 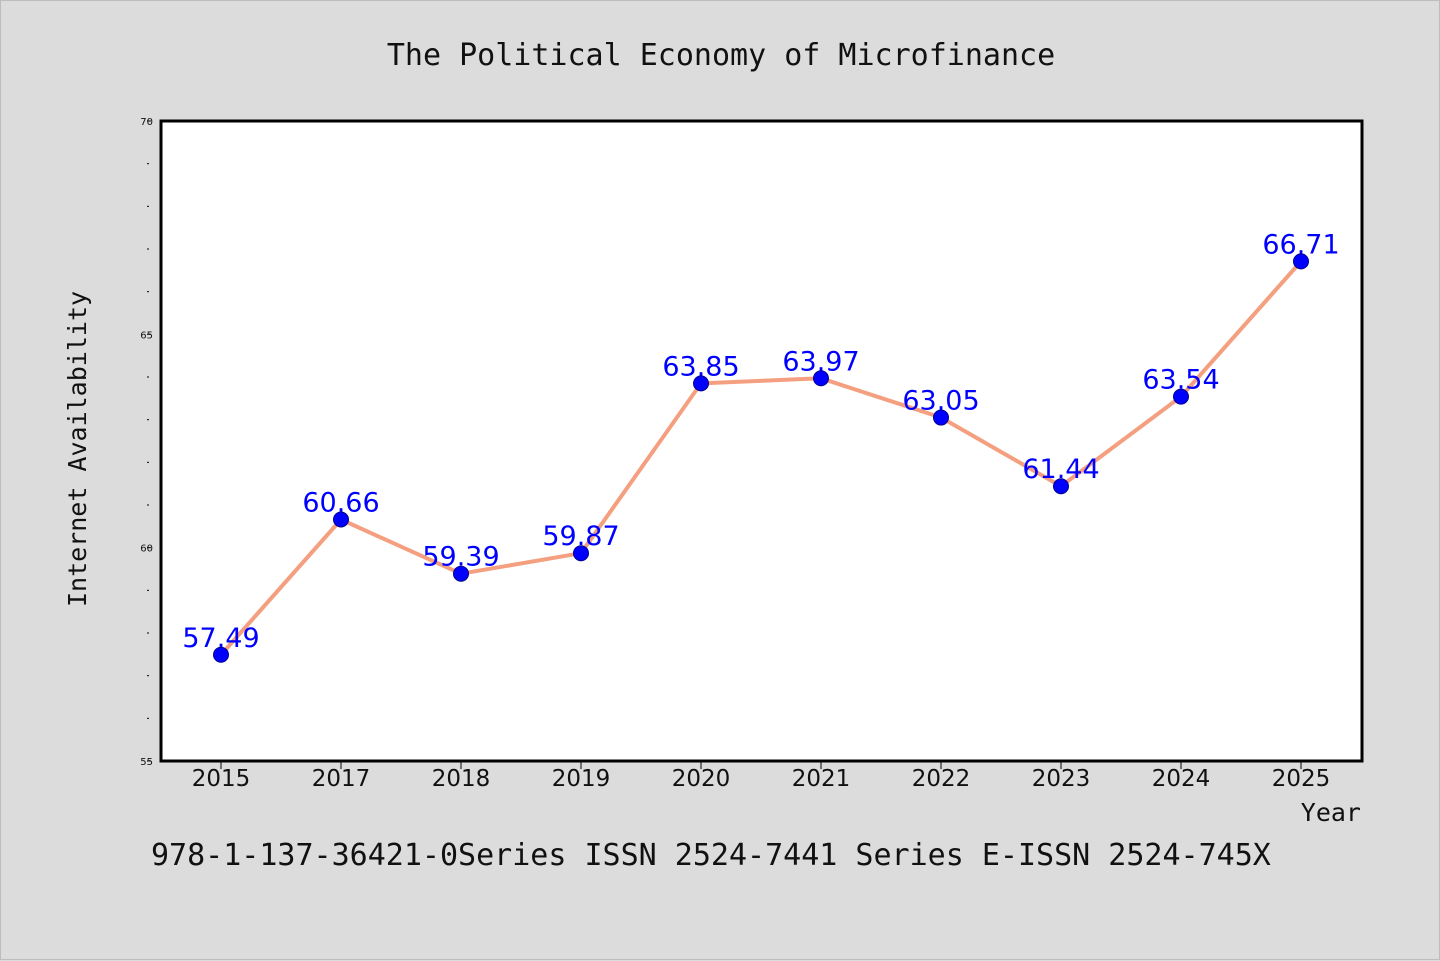 I want to click on x-tick-label: 2017, so click(x=341, y=779).